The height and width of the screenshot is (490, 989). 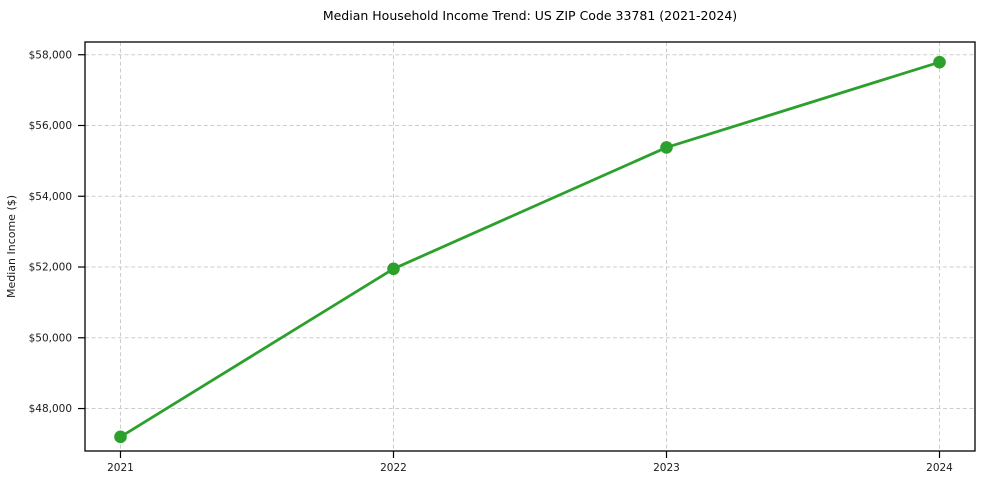 I want to click on x-tick-label: 2021, so click(x=120, y=468).